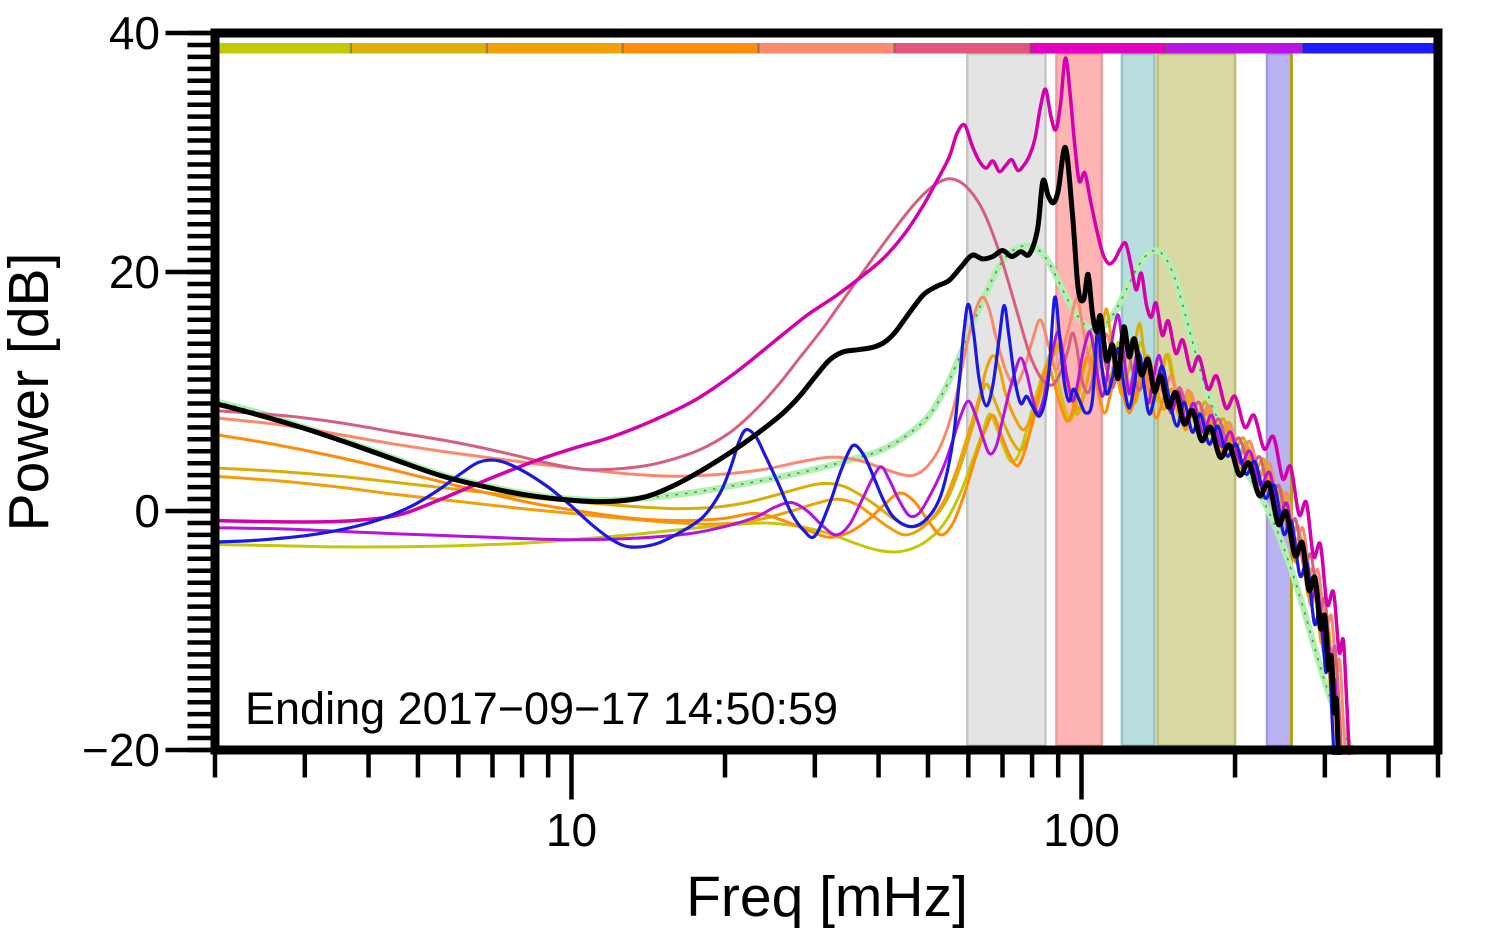 The height and width of the screenshot is (952, 1494). What do you see at coordinates (1081, 830) in the screenshot?
I see `x-tick-label-100: 100` at bounding box center [1081, 830].